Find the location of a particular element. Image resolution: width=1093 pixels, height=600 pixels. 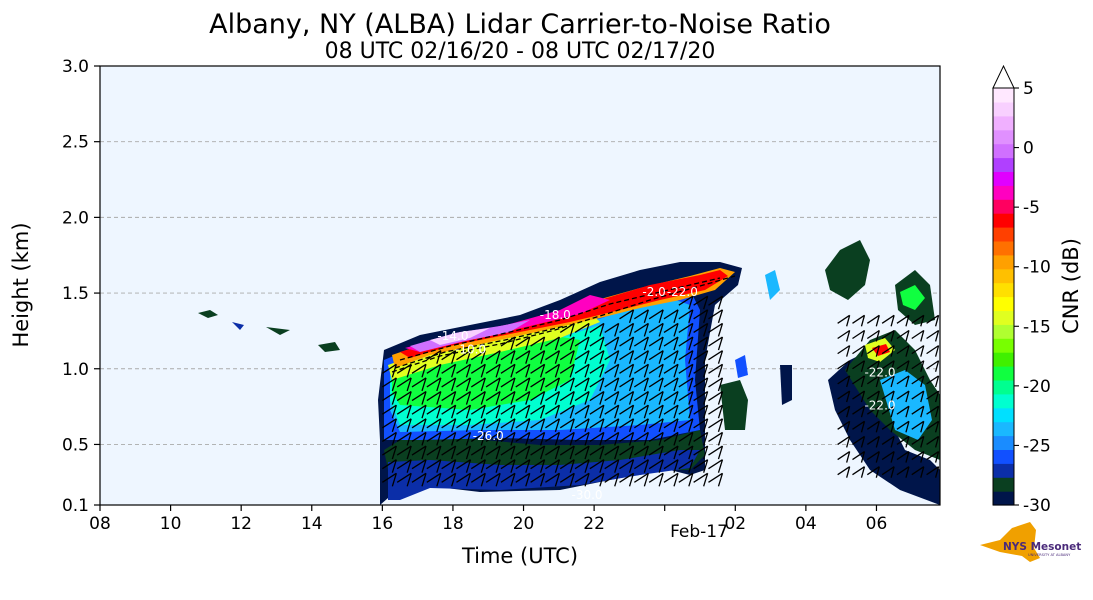

colorbar-frame is located at coordinates (1003, 296).